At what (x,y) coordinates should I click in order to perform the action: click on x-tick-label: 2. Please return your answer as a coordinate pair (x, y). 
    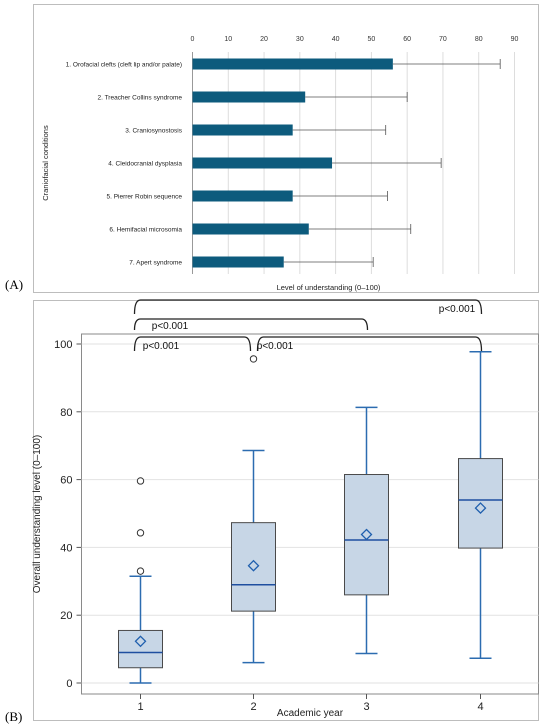
    Looking at the image, I should click on (253, 707).